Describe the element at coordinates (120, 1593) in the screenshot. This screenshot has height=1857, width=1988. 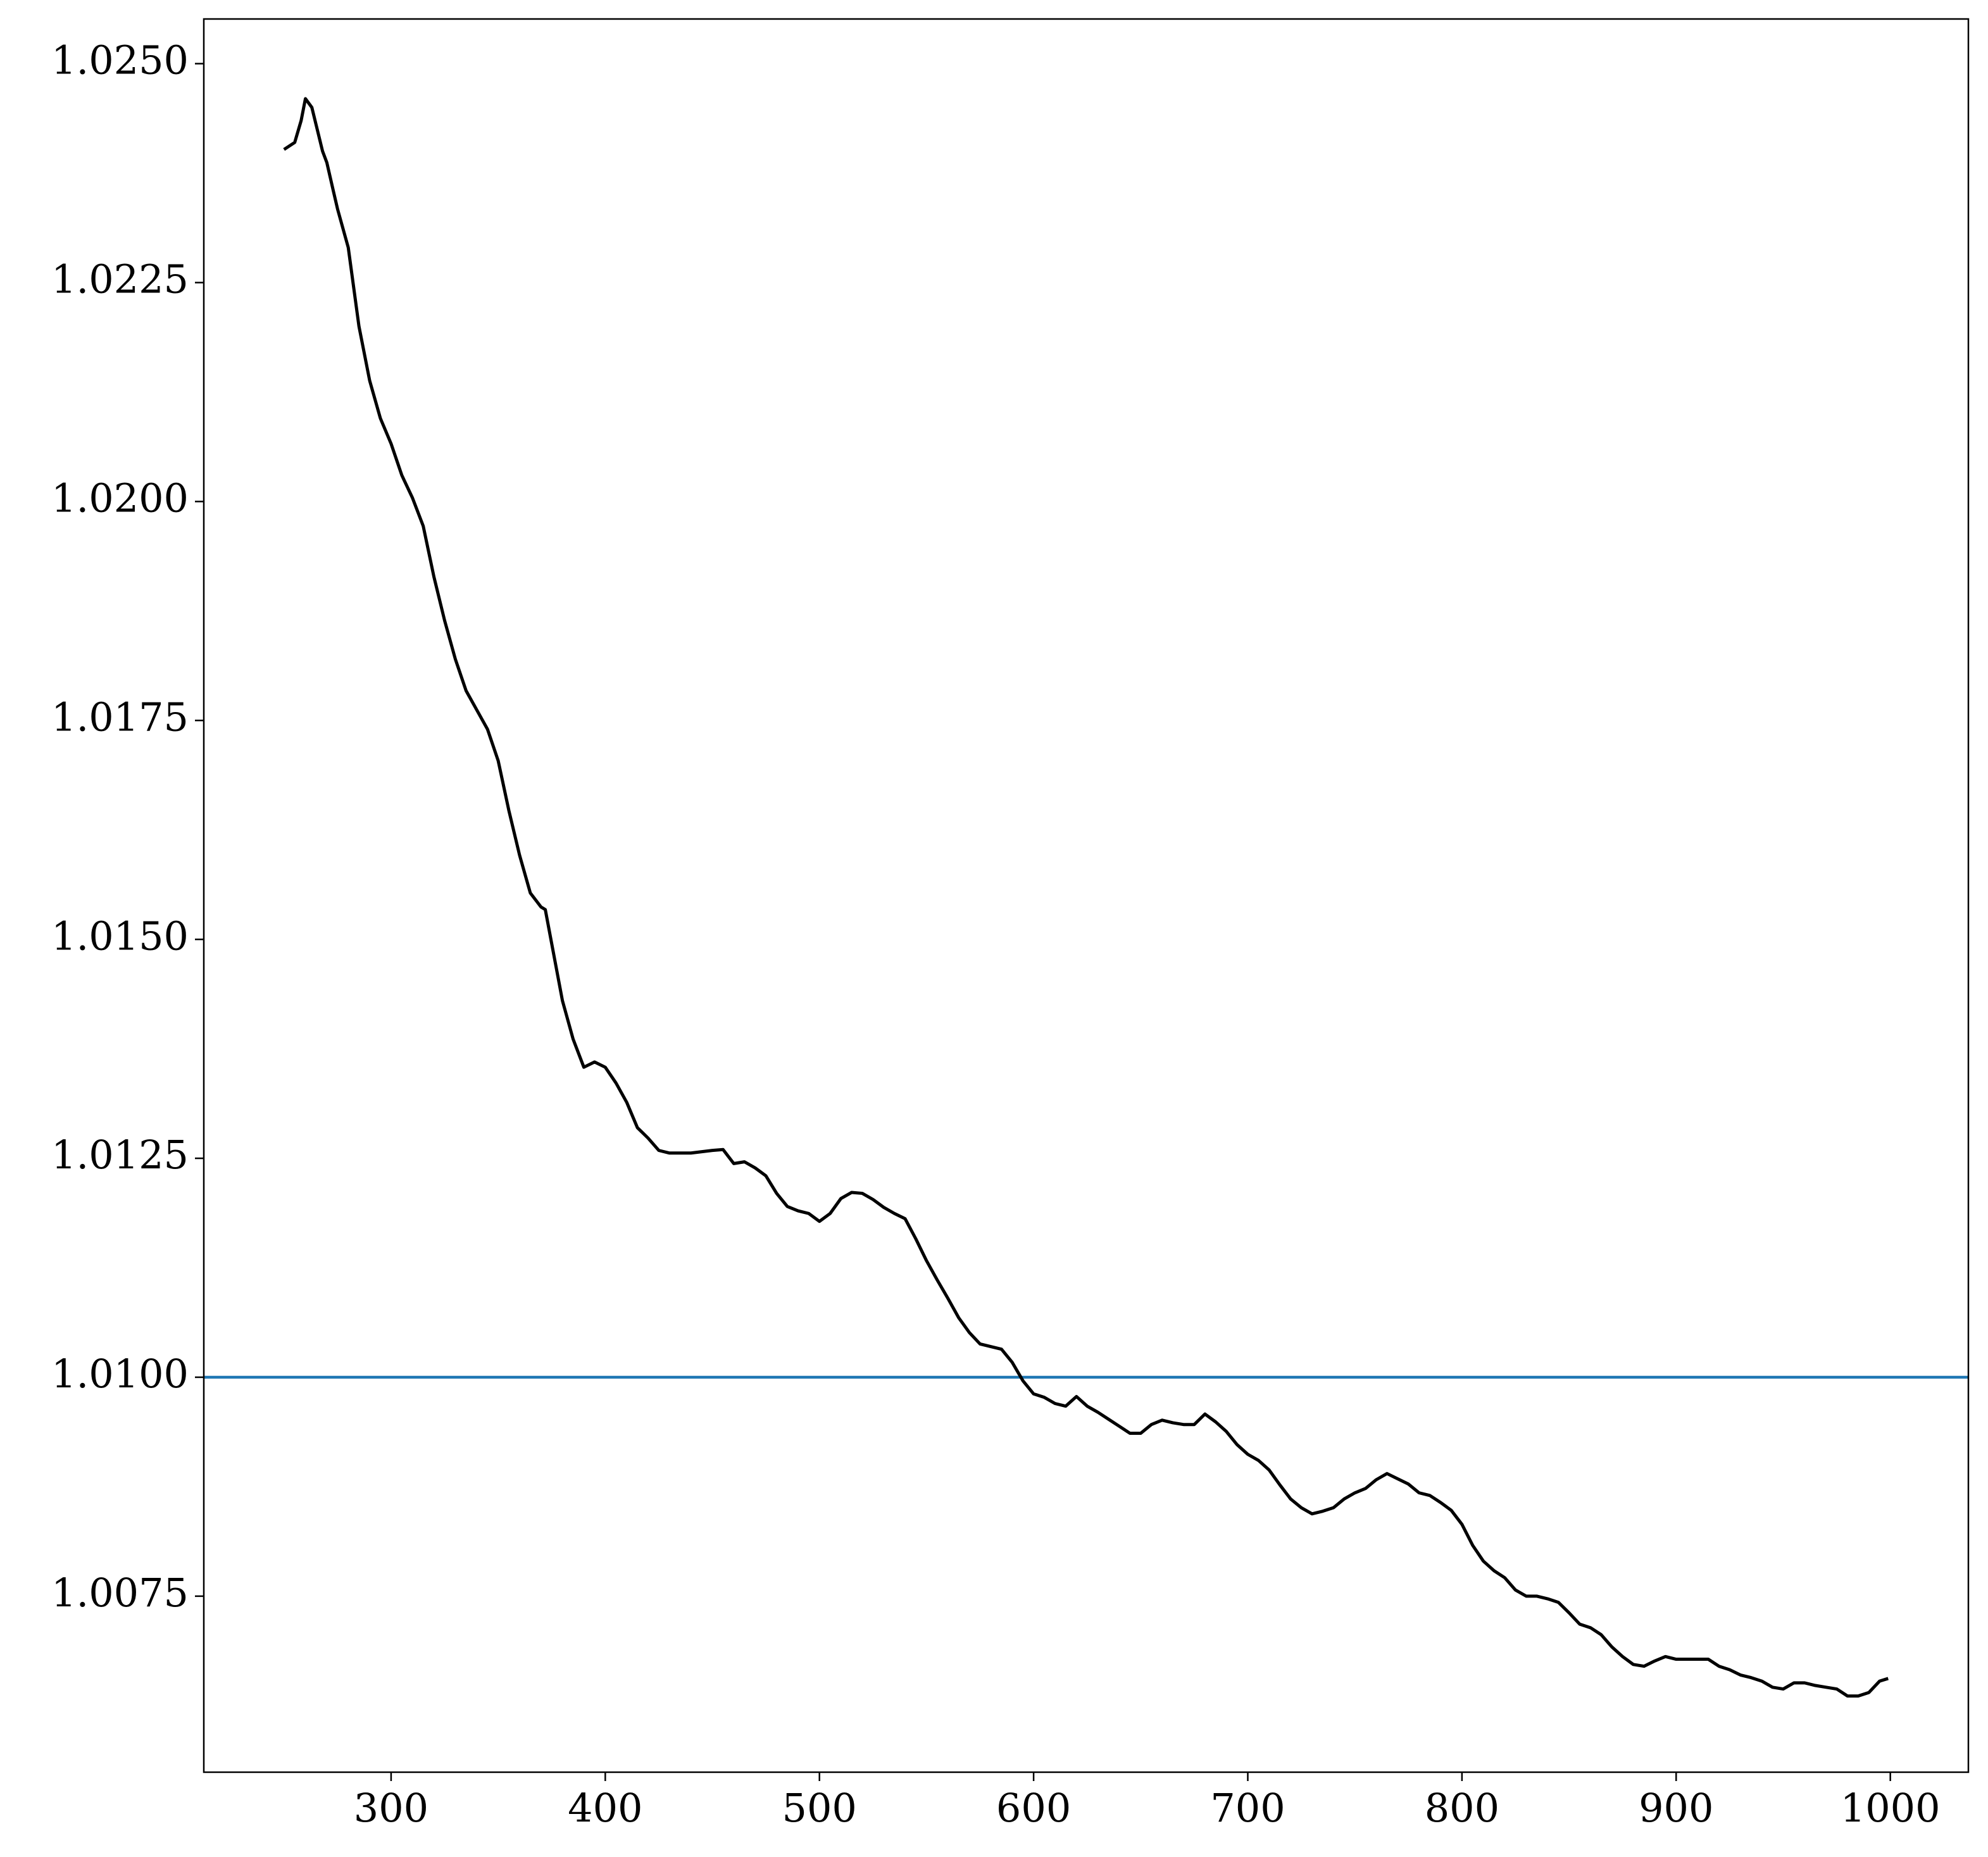
I see `y-tick-label: 1.0075` at that location.